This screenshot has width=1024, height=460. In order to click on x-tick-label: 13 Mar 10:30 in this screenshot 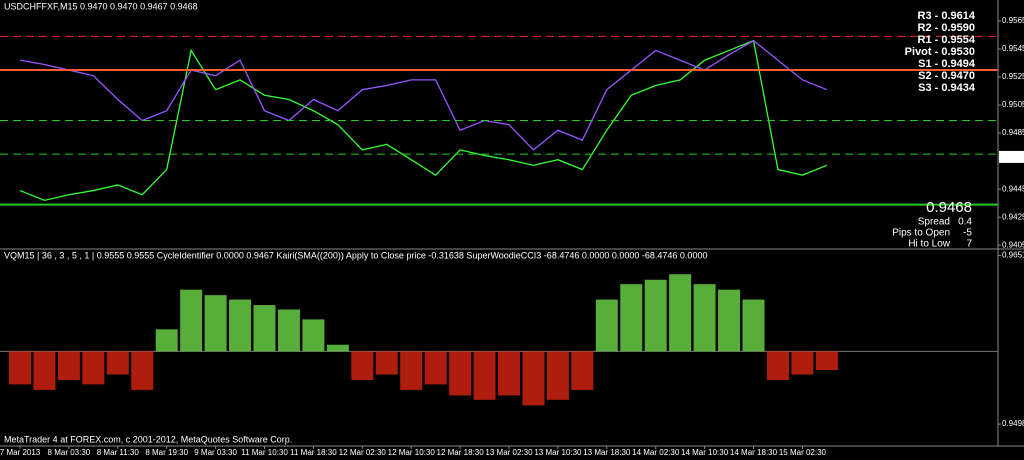, I will do `click(558, 452)`.